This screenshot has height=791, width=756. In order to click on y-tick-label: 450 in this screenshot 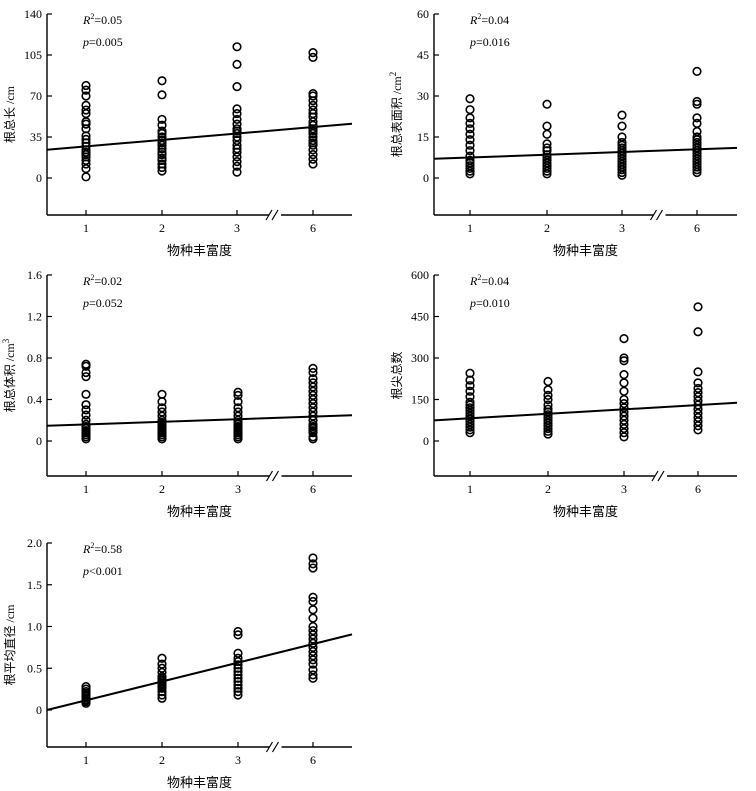, I will do `click(420, 317)`.